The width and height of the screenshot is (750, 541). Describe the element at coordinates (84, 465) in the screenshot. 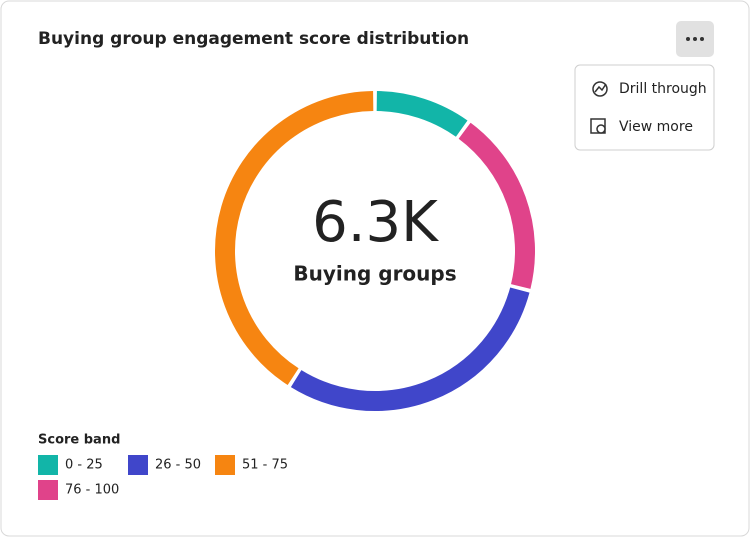

I see `legend-label: 0 - 25` at that location.